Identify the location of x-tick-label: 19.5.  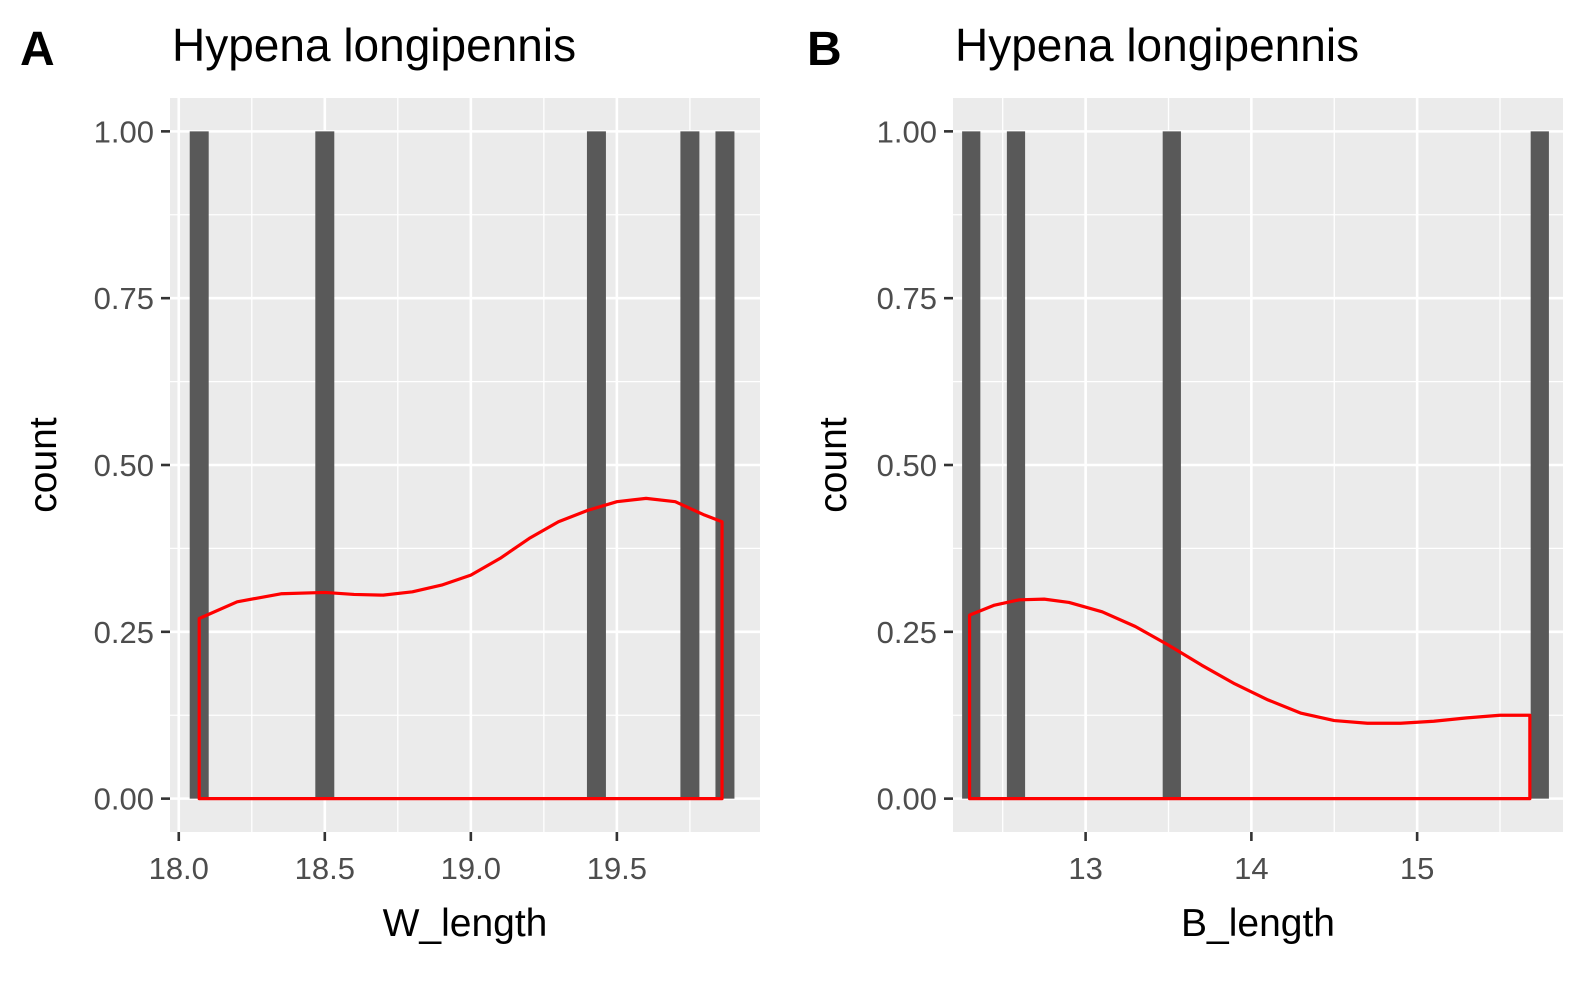
(617, 868).